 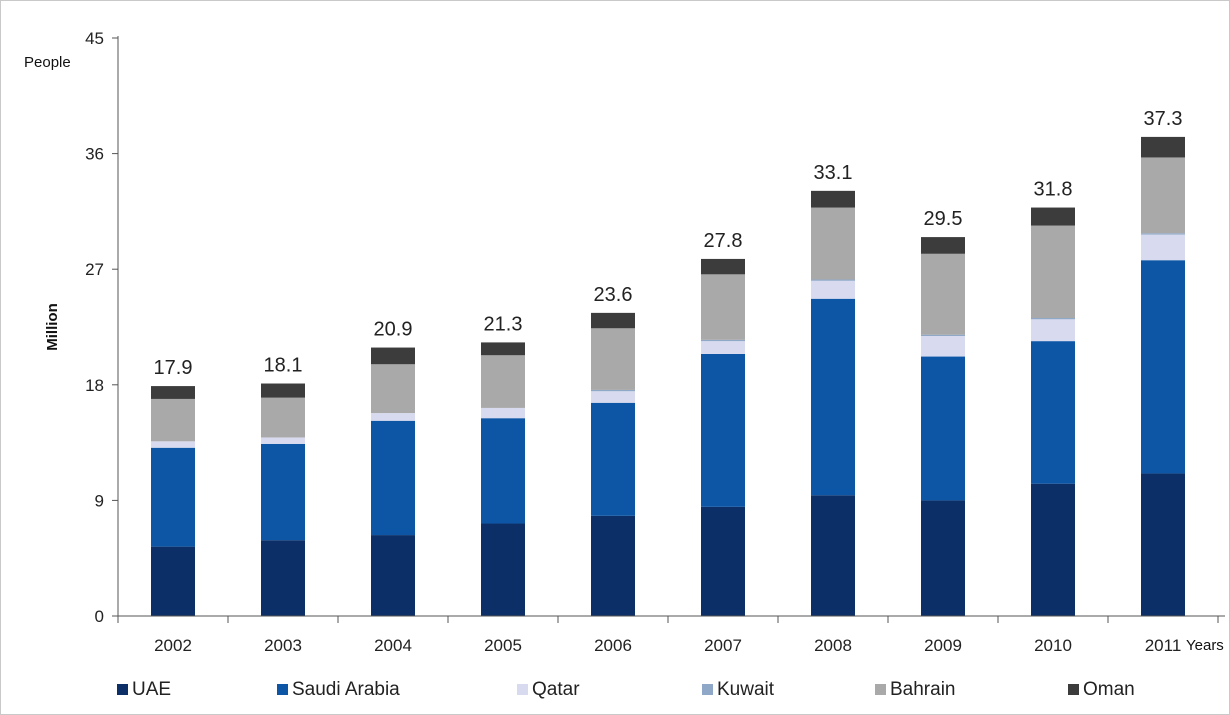 I want to click on y-tick-label: 0, so click(x=99, y=616).